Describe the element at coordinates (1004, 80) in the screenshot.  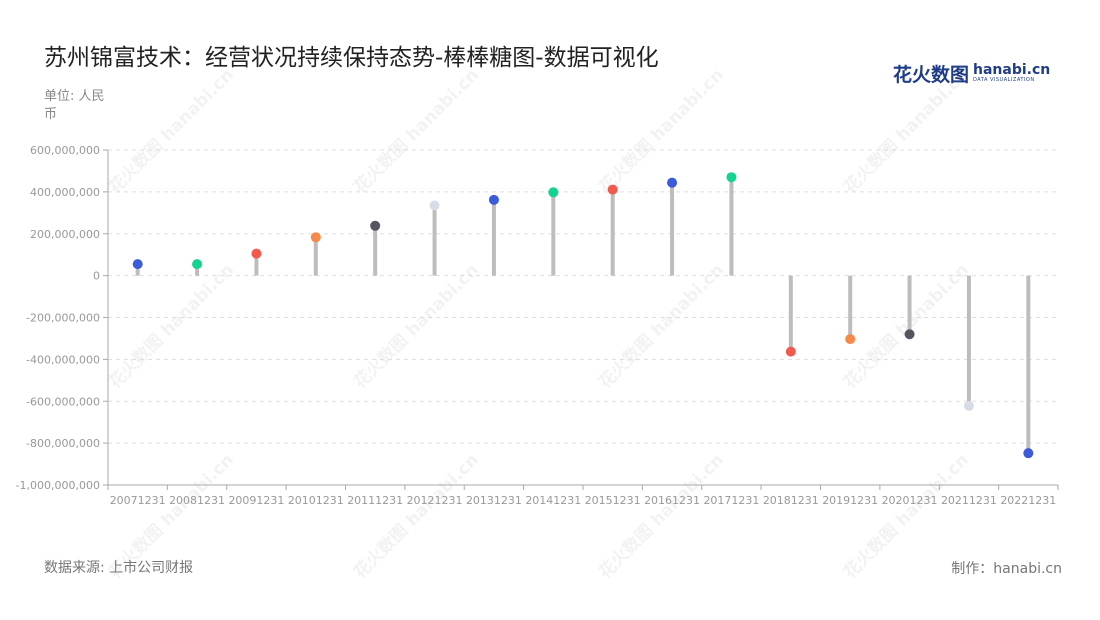
I see `brand-logo-en-sub: DATA VISUALIZATION` at that location.